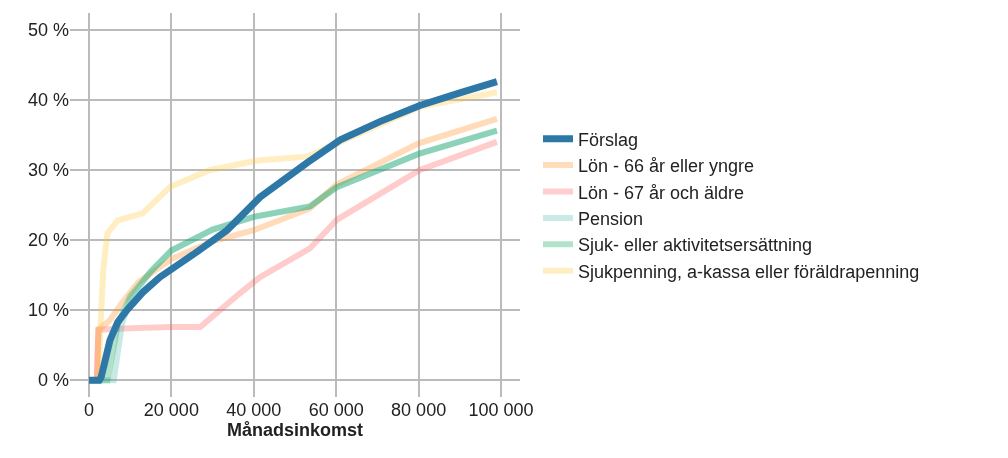 This screenshot has height=458, width=1008. I want to click on x-tick-label: 20 000, so click(171, 410).